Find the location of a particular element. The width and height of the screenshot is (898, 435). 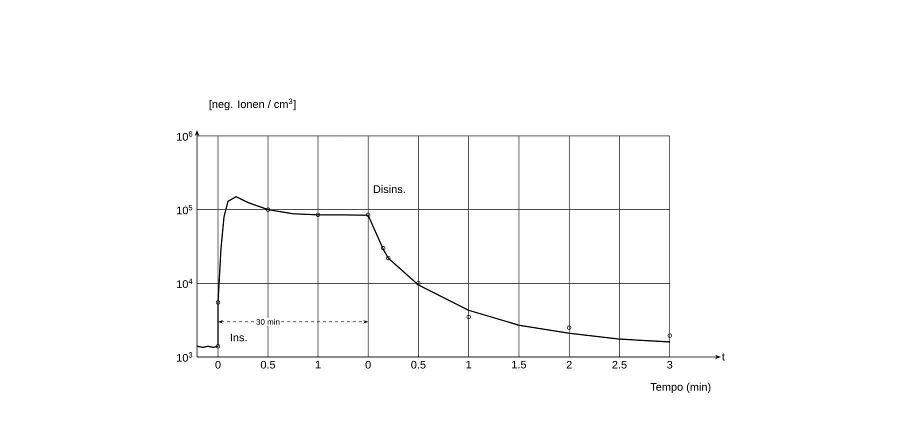

y-tick-label: 10$^{6}$ is located at coordinates (184, 136).